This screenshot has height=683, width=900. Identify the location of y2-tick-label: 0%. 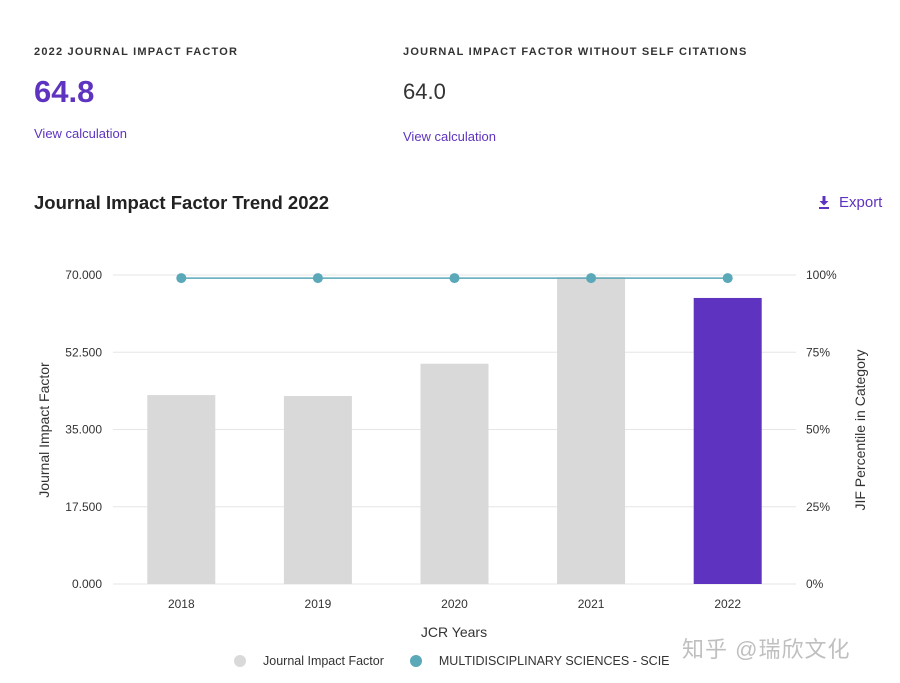
(815, 584).